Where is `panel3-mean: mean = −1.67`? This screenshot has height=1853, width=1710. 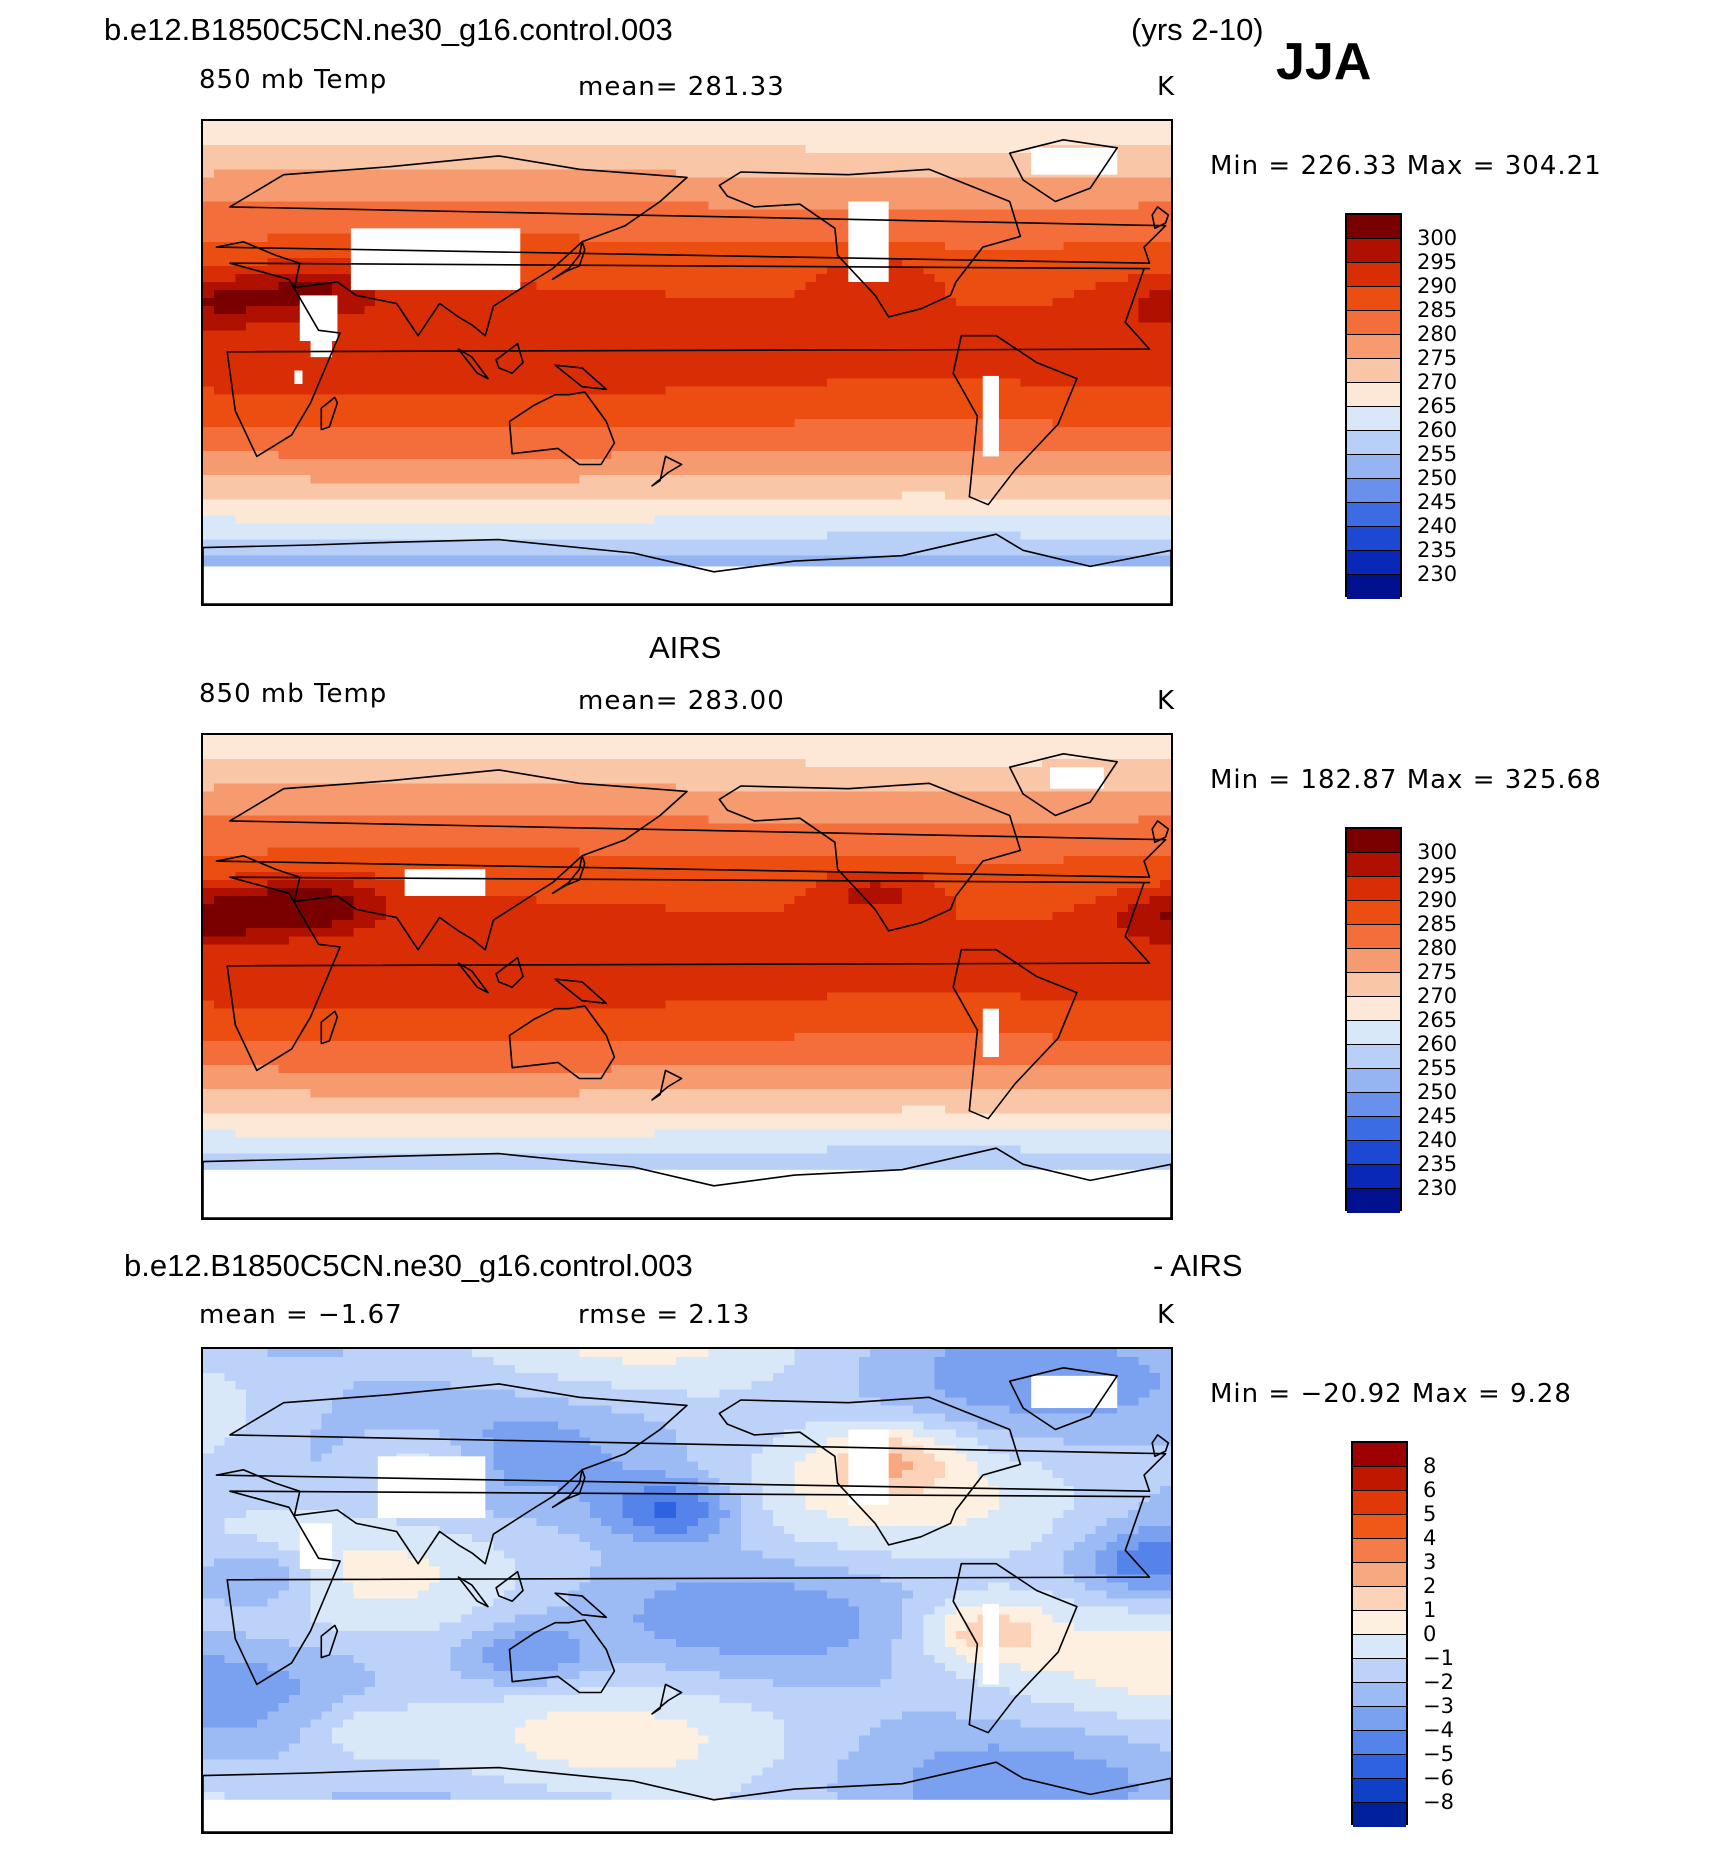 panel3-mean: mean = −1.67 is located at coordinates (301, 1315).